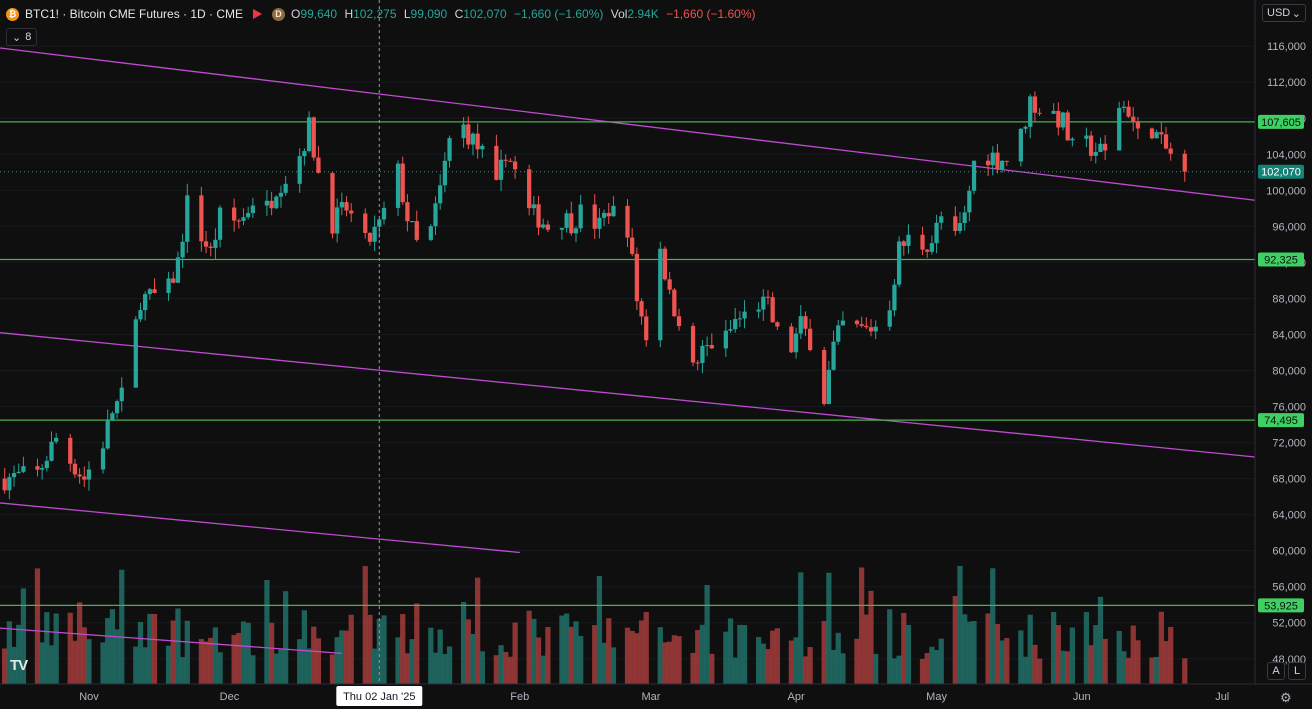 The height and width of the screenshot is (709, 1312). Describe the element at coordinates (22, 37) in the screenshot. I see `collapse-indicators-button: ⌄ 8` at that location.